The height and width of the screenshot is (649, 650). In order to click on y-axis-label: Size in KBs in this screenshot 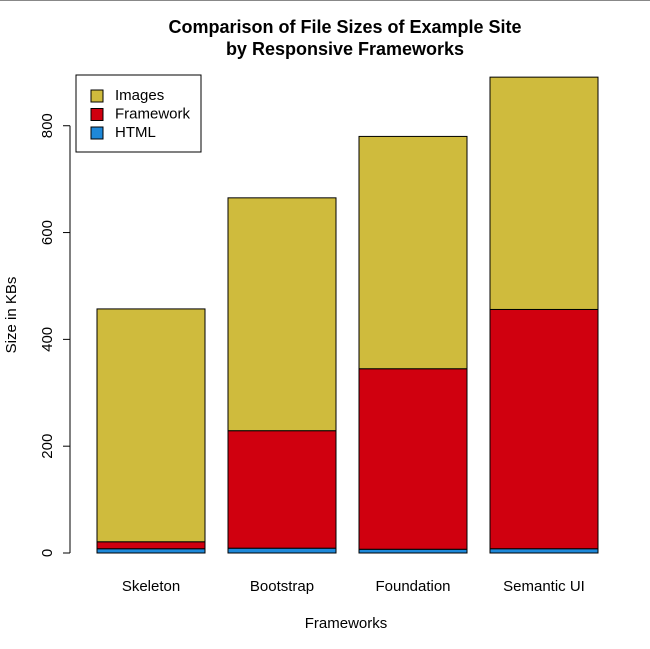, I will do `click(11, 315)`.